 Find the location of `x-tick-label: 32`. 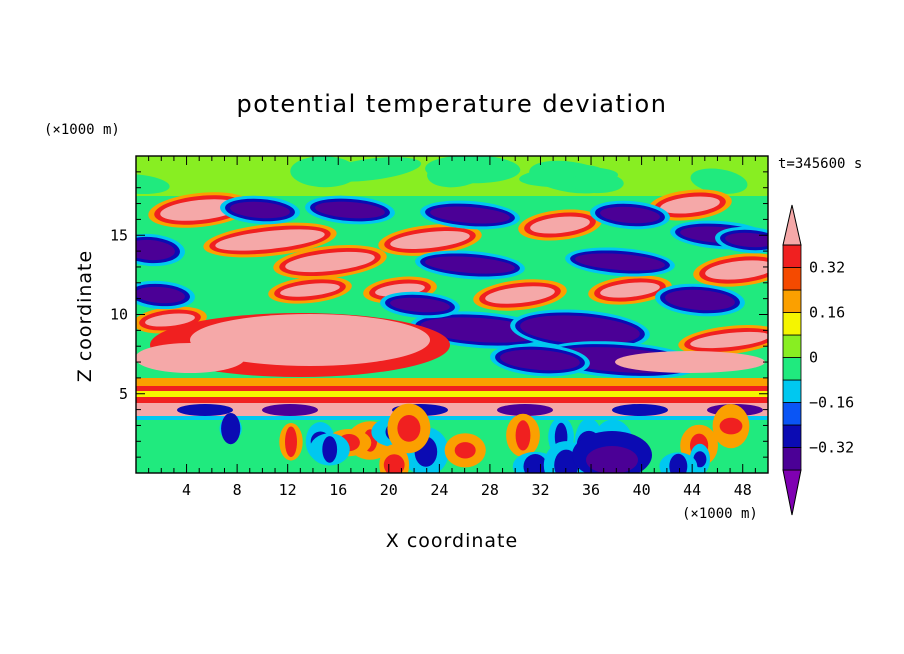

x-tick-label: 32 is located at coordinates (540, 490).